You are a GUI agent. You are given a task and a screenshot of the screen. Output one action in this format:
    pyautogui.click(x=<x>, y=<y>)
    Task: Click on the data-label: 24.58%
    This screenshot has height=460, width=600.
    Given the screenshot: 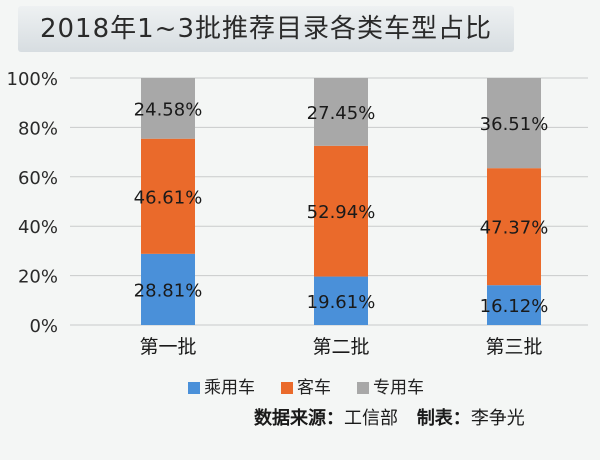 What is the action you would take?
    pyautogui.click(x=168, y=109)
    